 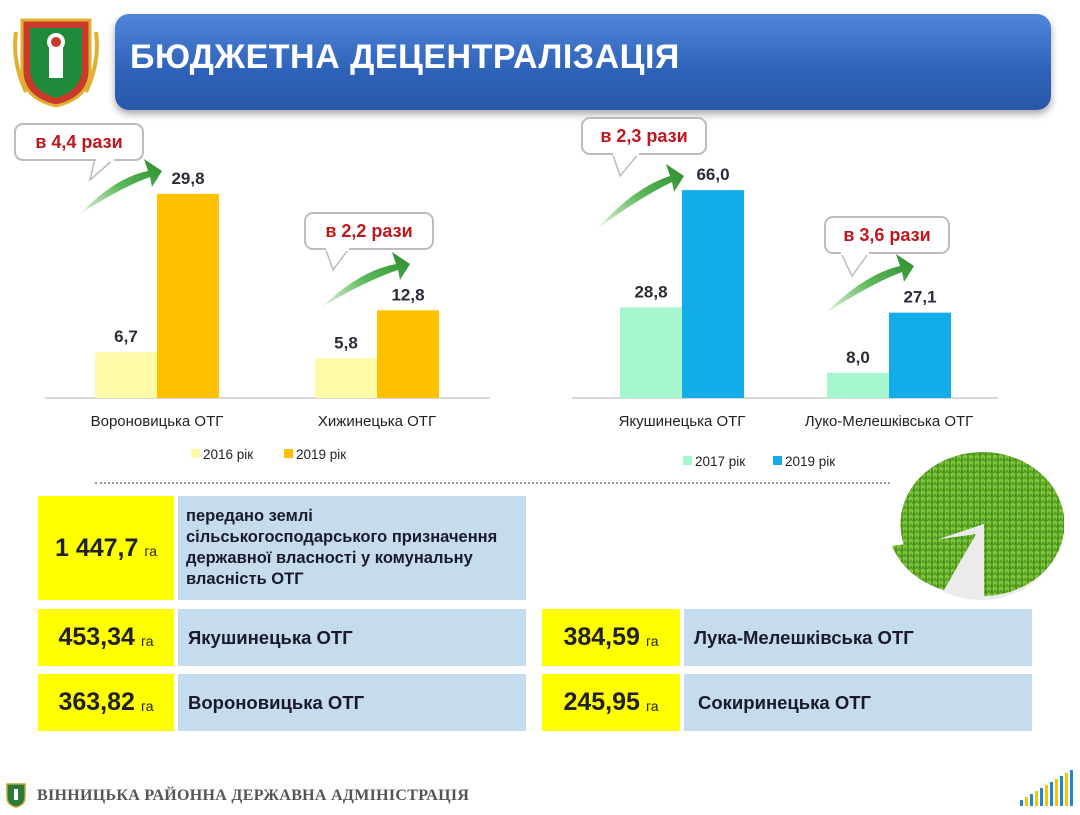 I want to click on land-value-luka-meleshkivska: 384,59 га, so click(x=611, y=637).